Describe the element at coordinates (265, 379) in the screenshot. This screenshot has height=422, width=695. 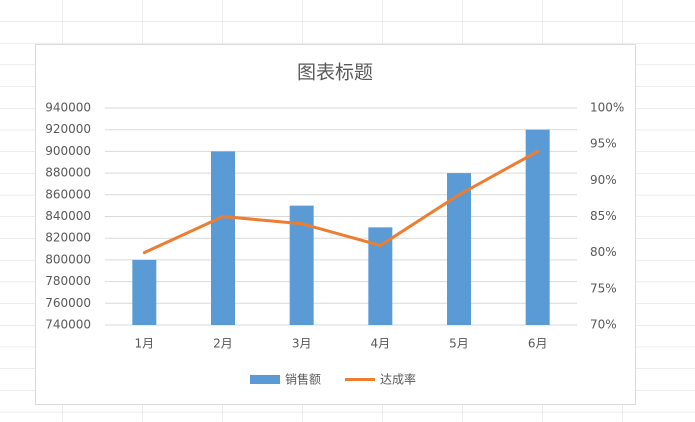
I see `legend-swatch` at that location.